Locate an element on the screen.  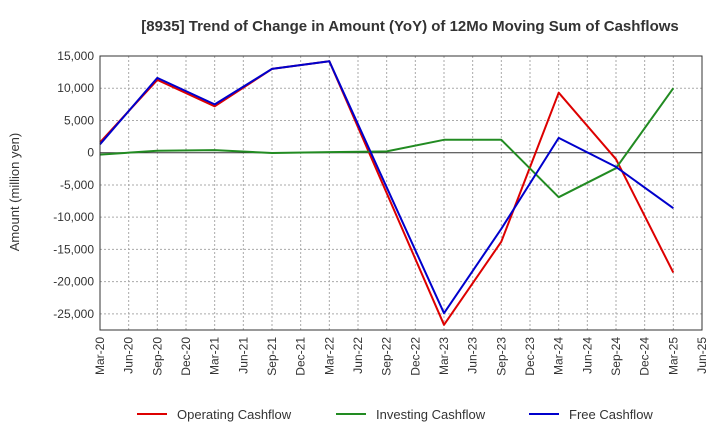
y-tick-label: -25,000 is located at coordinates (73, 314).